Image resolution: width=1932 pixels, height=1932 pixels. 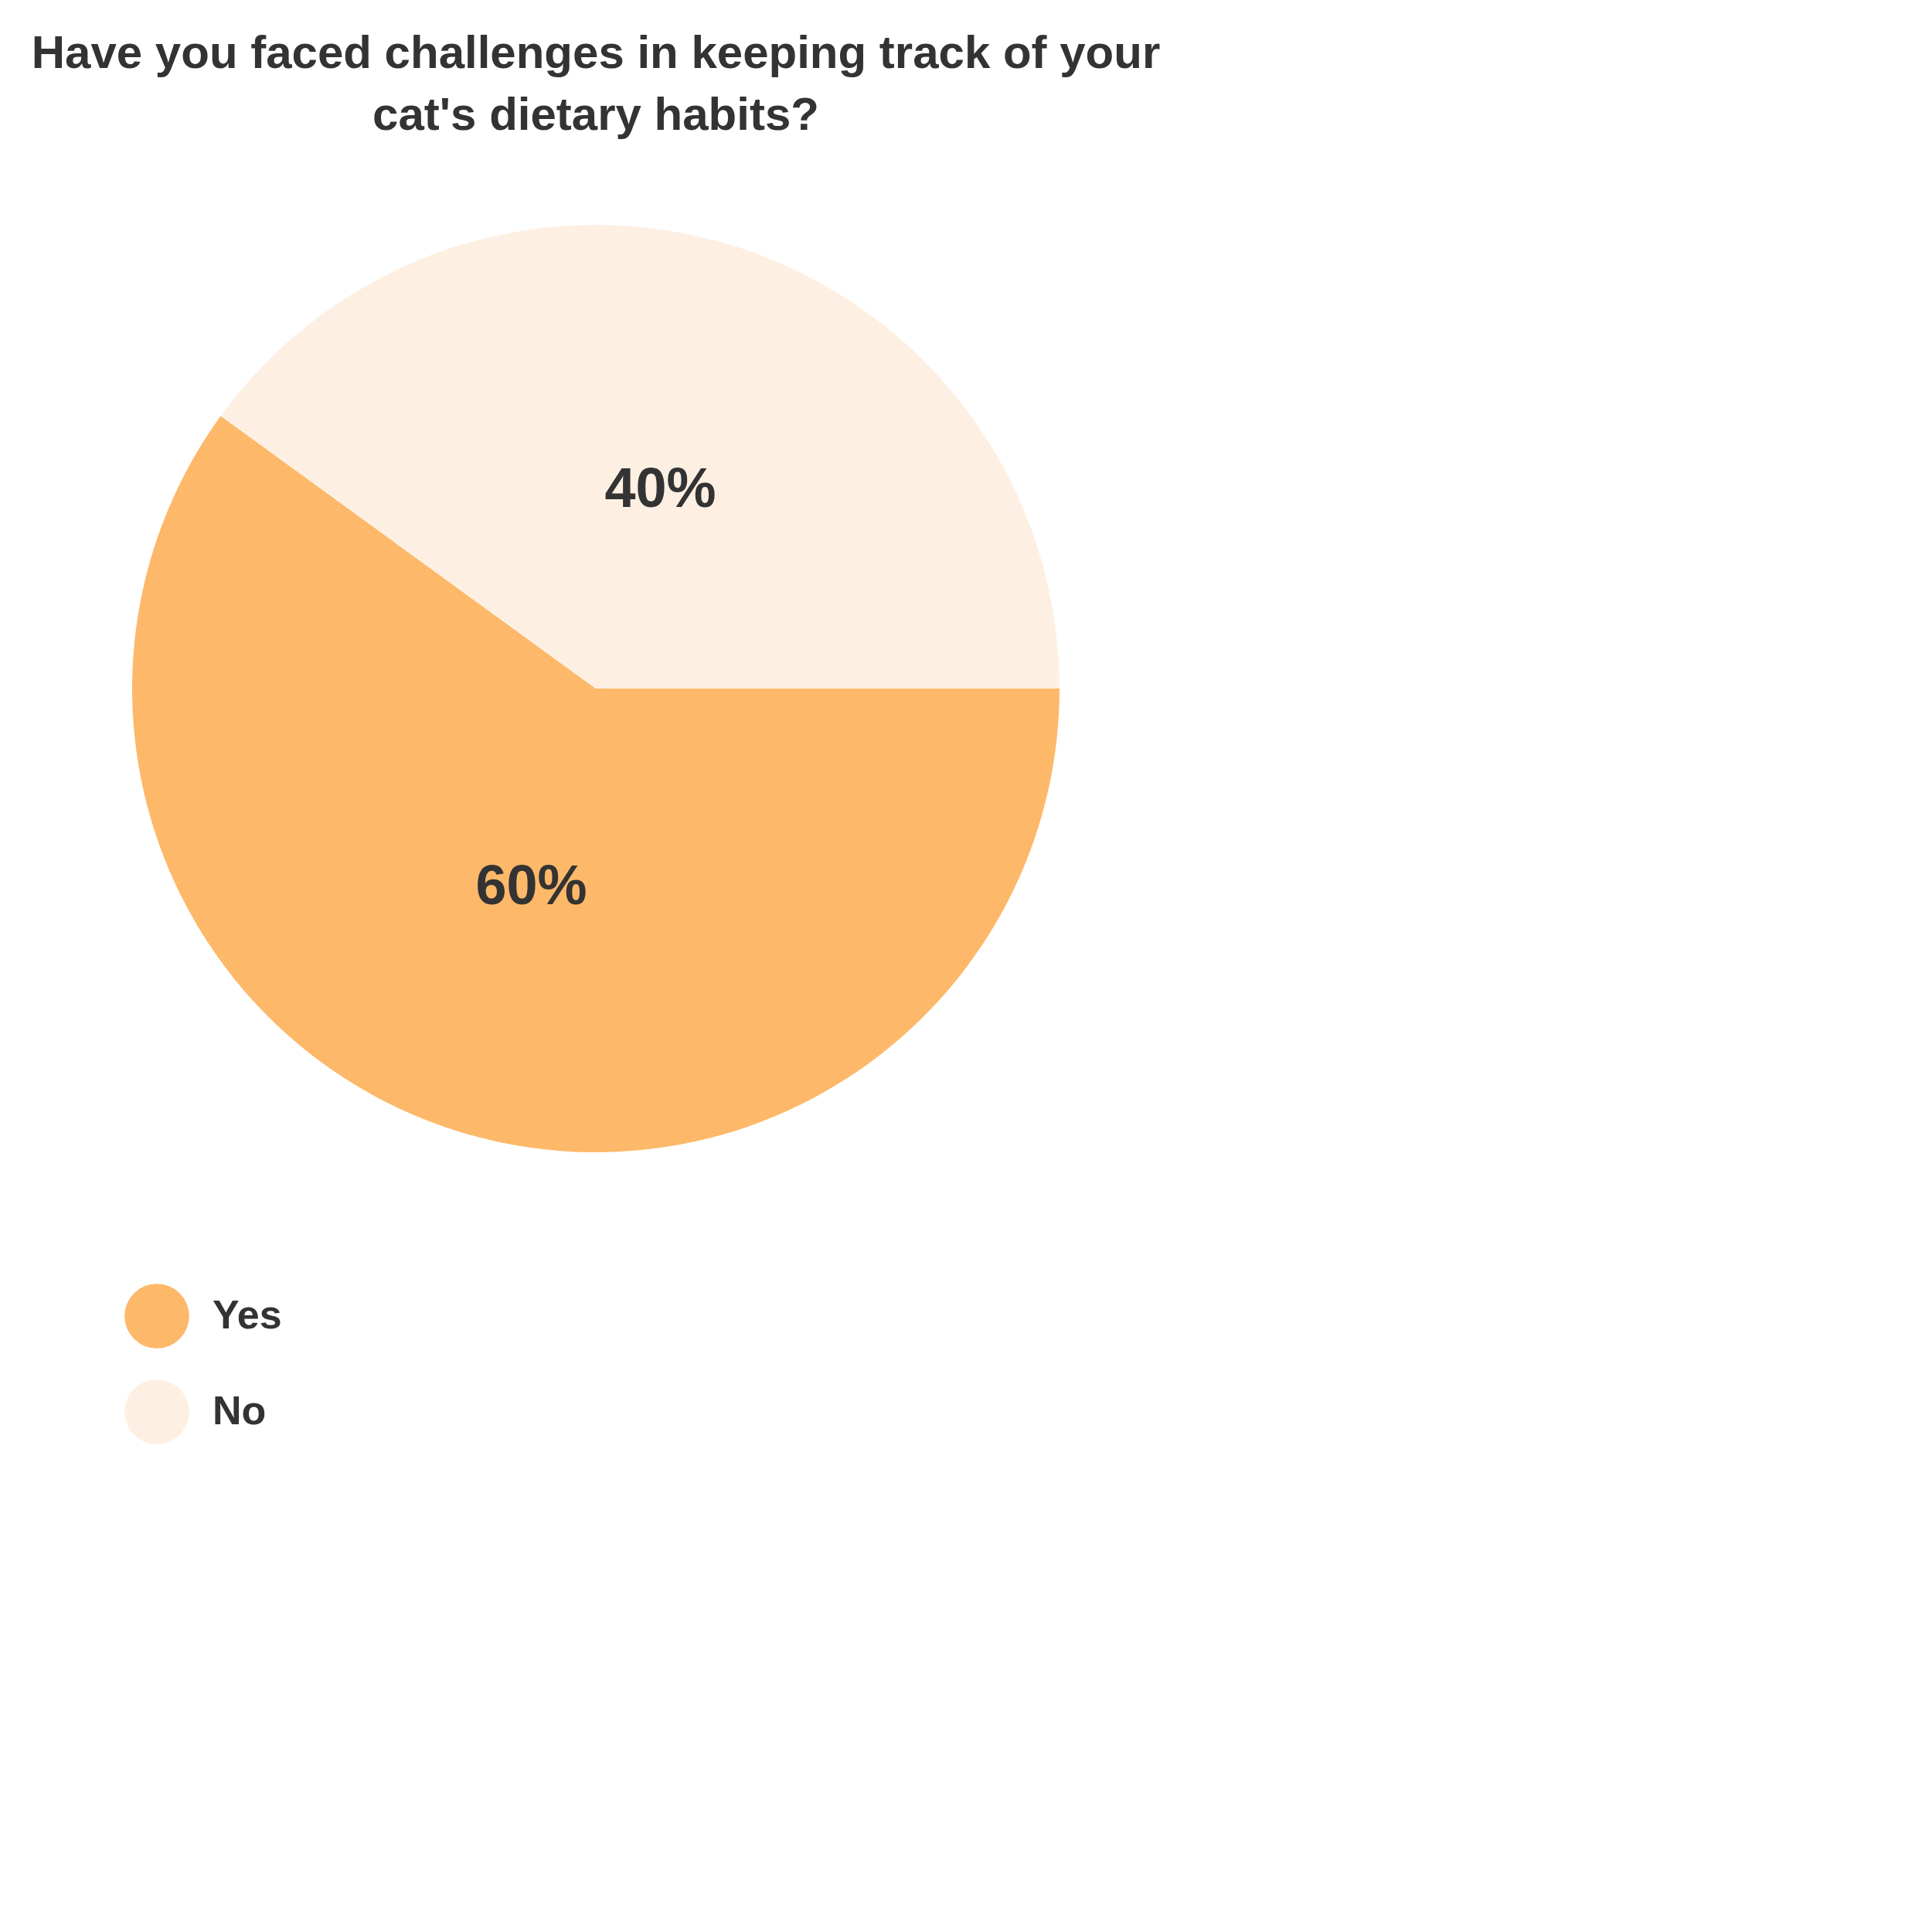 What do you see at coordinates (240, 1411) in the screenshot?
I see `legend-label: No` at bounding box center [240, 1411].